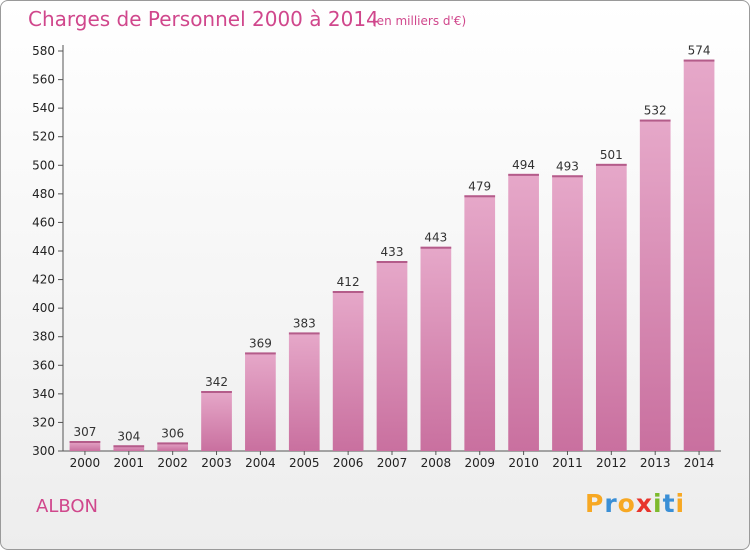 The width and height of the screenshot is (750, 550). What do you see at coordinates (304, 463) in the screenshot?
I see `x-tick-label: 2005` at bounding box center [304, 463].